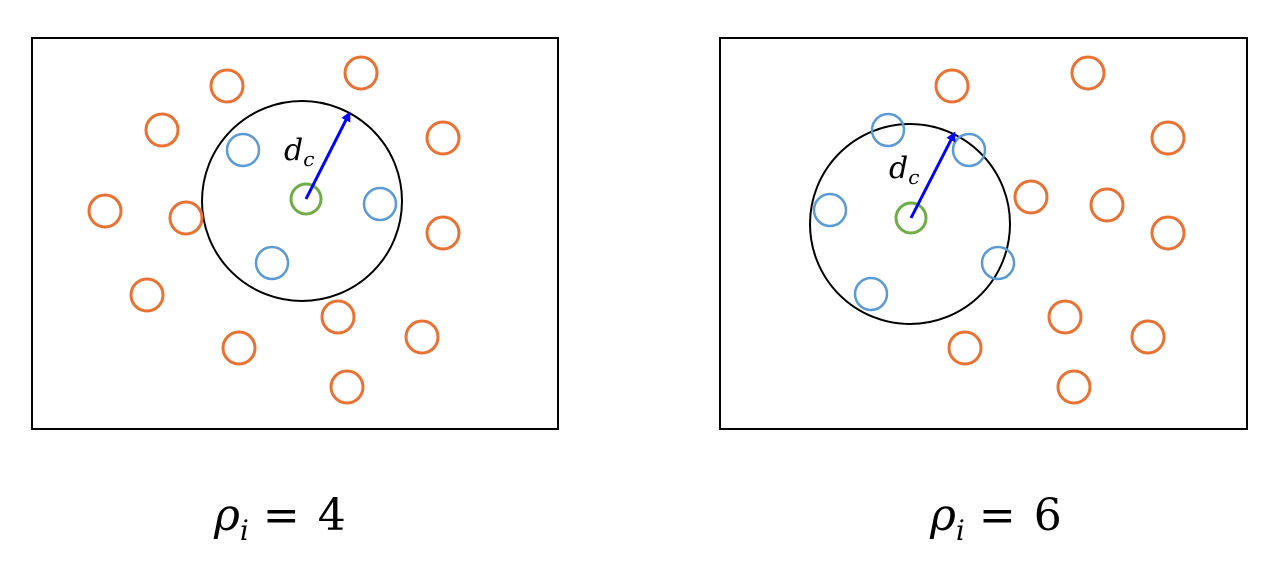  What do you see at coordinates (1048, 515) in the screenshot?
I see `caption-value: 6` at bounding box center [1048, 515].